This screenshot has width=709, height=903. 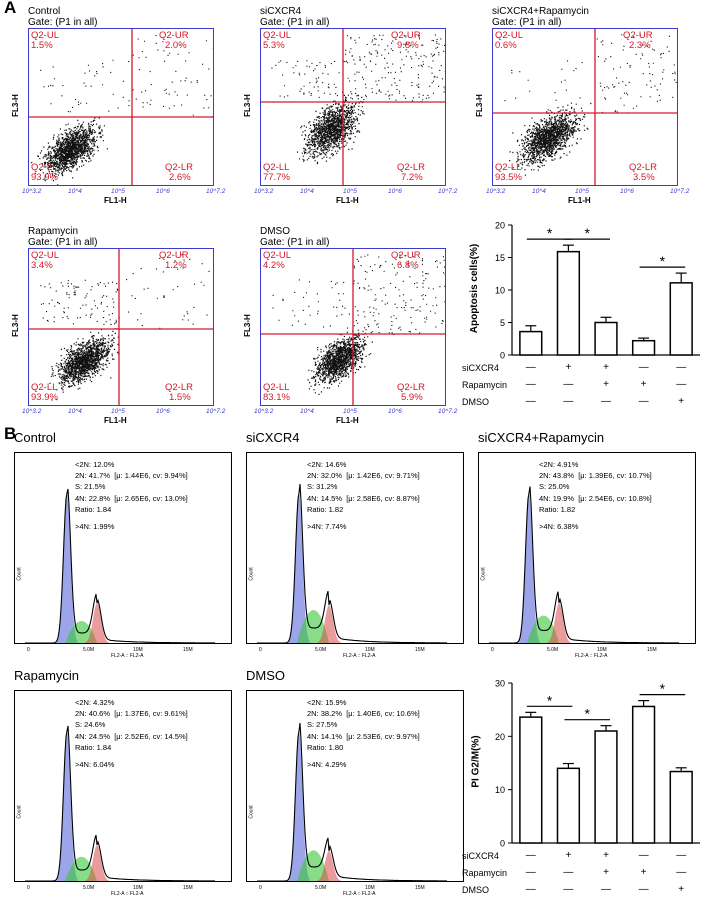 What do you see at coordinates (45, 255) in the screenshot?
I see `quadrant-label-q-ul: Q2-UL` at bounding box center [45, 255].